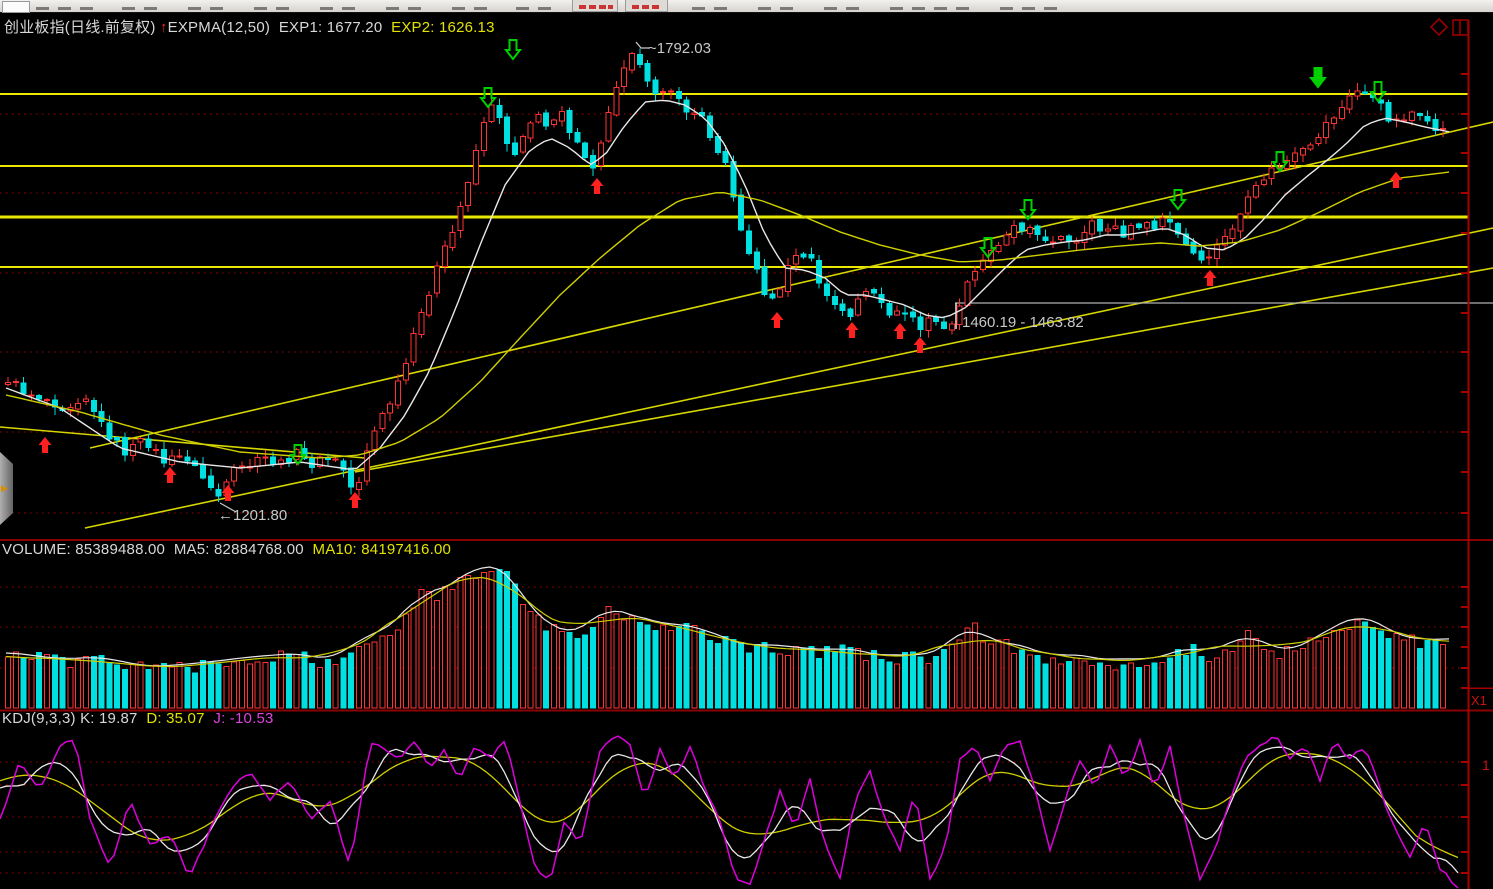 The width and height of the screenshot is (1493, 889). I want to click on volume-ma10-value: MA10: 84197416.00, so click(382, 549).